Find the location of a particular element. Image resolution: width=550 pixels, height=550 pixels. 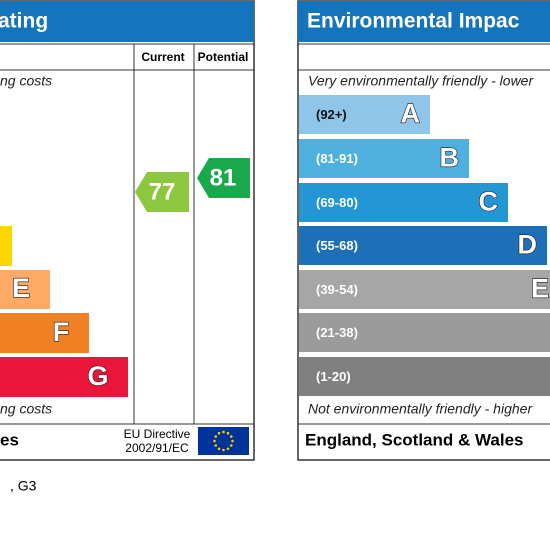

energy-header is located at coordinates (127, 21).